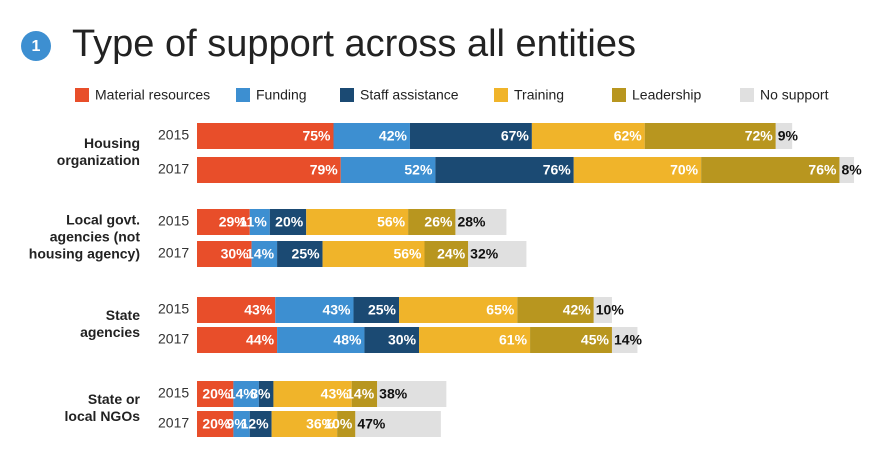 This screenshot has height=455, width=877. Describe the element at coordinates (103, 416) in the screenshot. I see `group-label: local NGOs` at that location.